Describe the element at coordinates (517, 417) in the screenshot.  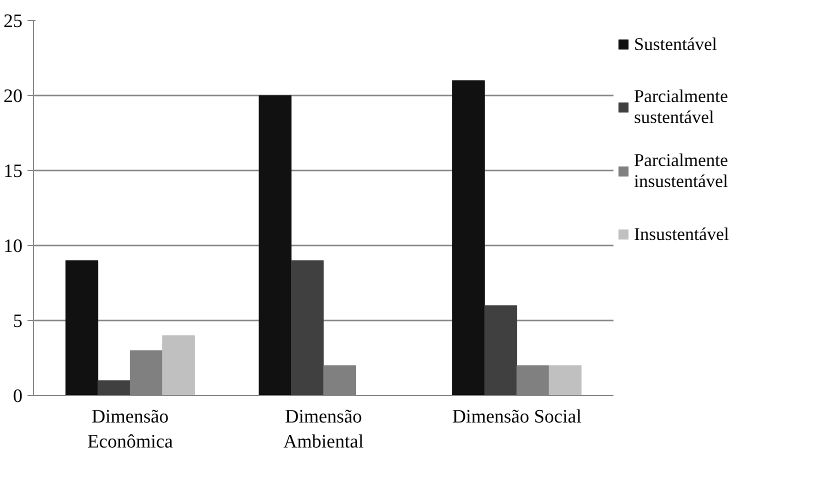
I see `x-tick-label: Dimensão Social` at that location.